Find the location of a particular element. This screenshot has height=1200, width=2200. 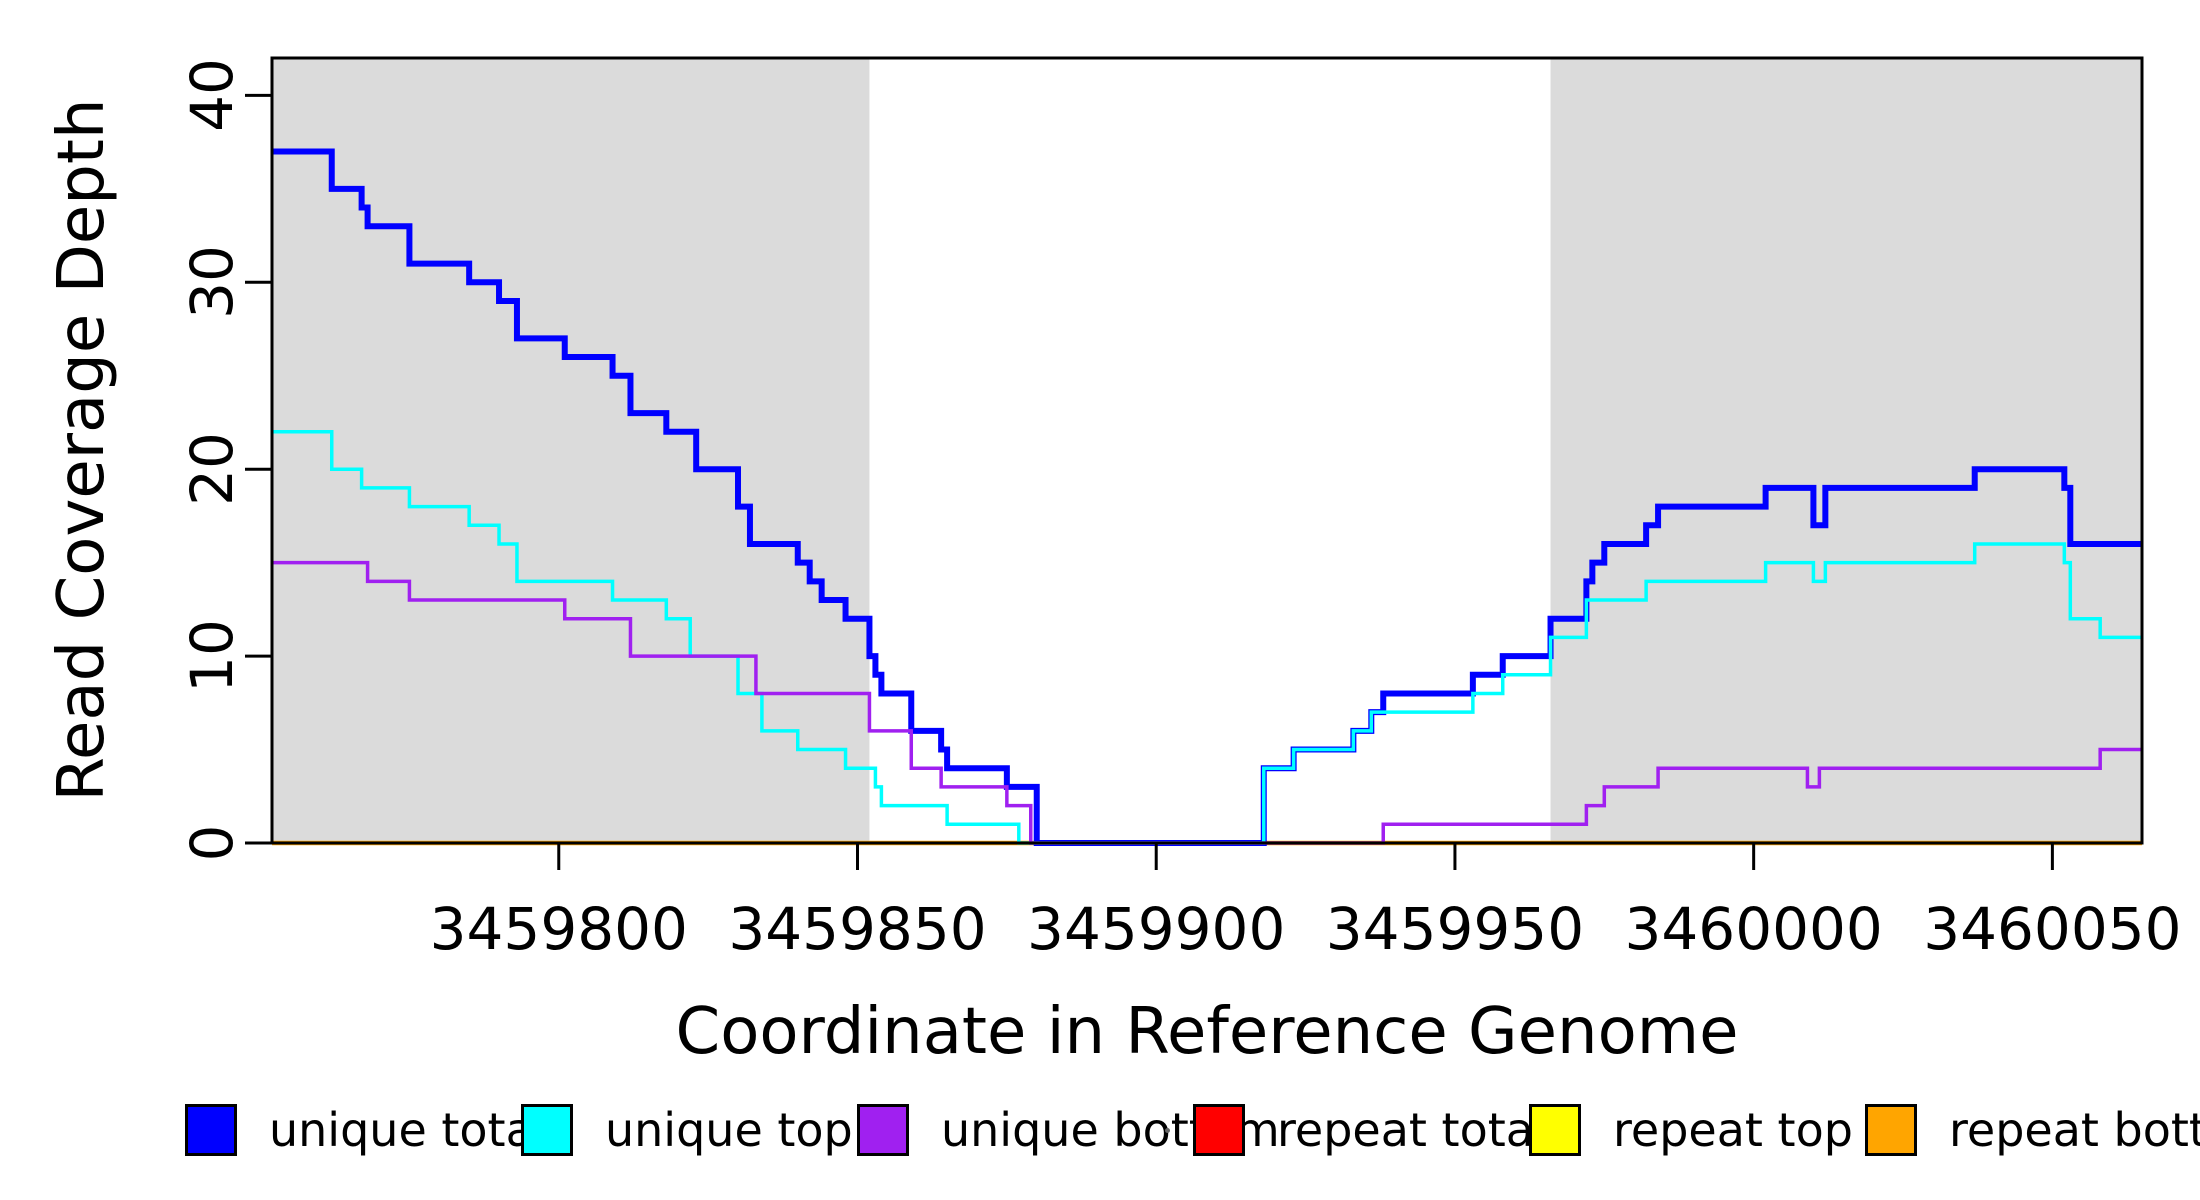

legend-label: unique total is located at coordinates (408, 1130).